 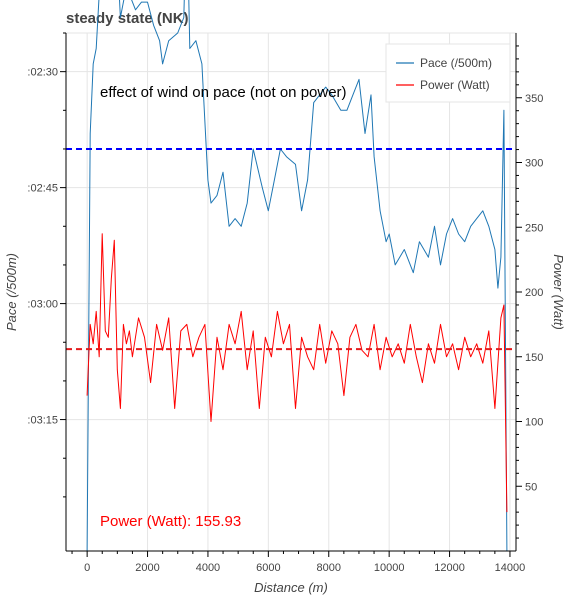 I want to click on left-tick-label: :02:45, so click(x=42, y=189).